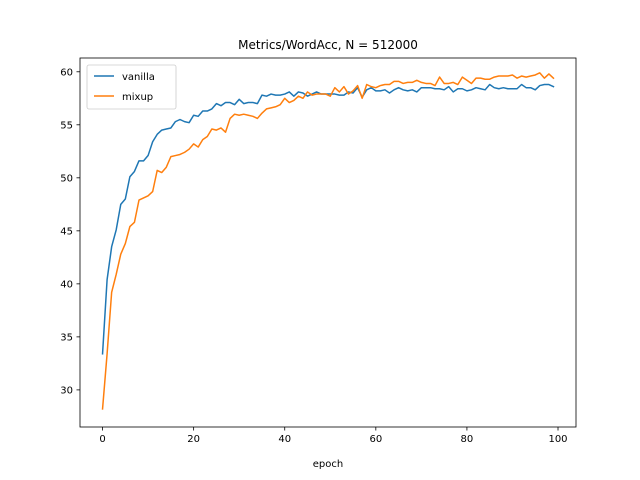 The height and width of the screenshot is (480, 640). What do you see at coordinates (193, 439) in the screenshot?
I see `x-tick-label: 20` at bounding box center [193, 439].